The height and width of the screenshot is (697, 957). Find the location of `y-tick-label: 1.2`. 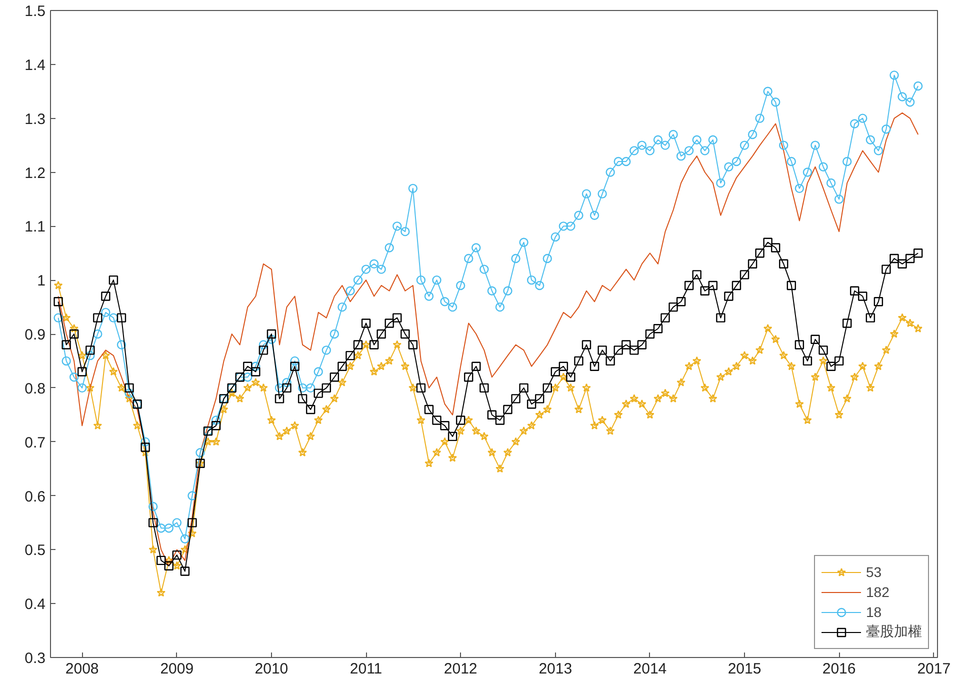

y-tick-label: 1.2 is located at coordinates (35, 173).